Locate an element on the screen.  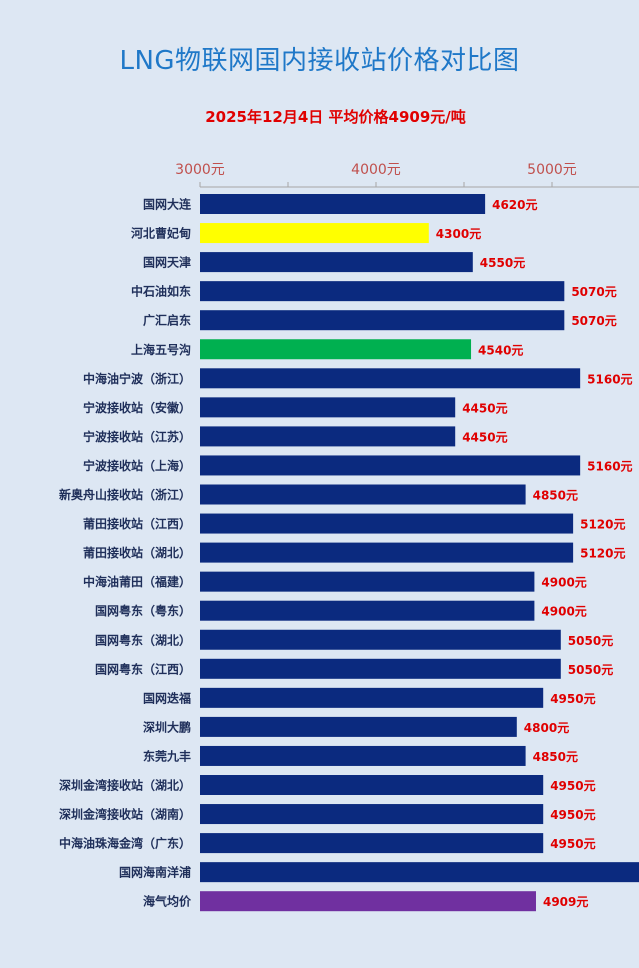
category-label: 深圳金湾接收站（湖北） is located at coordinates (125, 785).